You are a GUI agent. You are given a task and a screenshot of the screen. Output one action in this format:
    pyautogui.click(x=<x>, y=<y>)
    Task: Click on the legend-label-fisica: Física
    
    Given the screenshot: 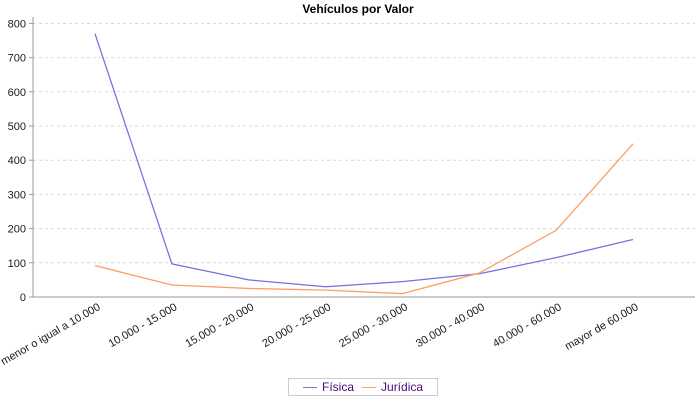 What is the action you would take?
    pyautogui.click(x=338, y=387)
    